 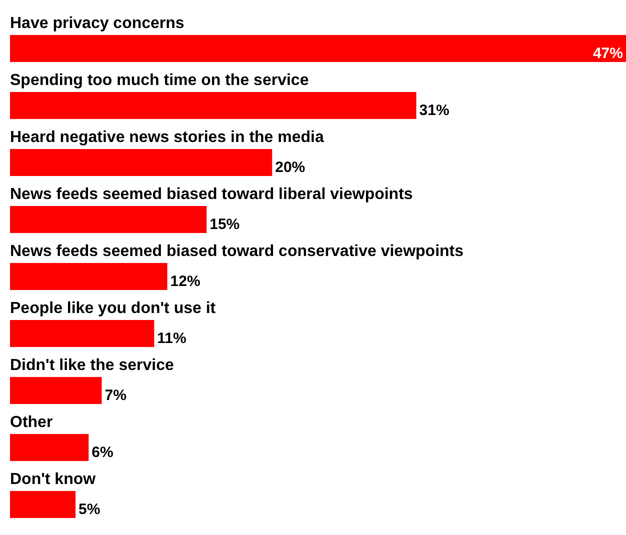 I want to click on y-tick-label: Other, so click(x=31, y=422).